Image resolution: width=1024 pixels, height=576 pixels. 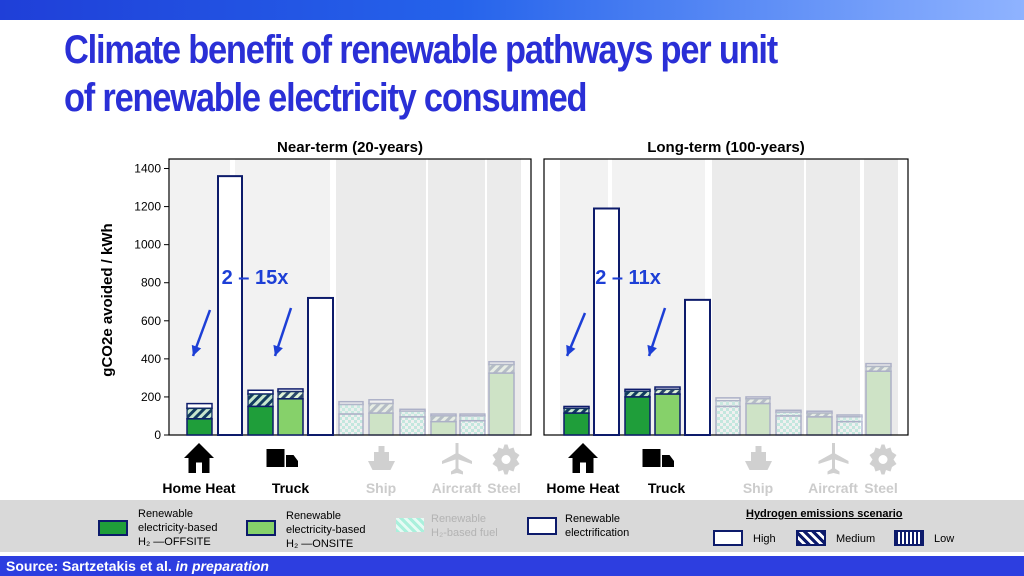 What do you see at coordinates (113, 528) in the screenshot?
I see `legend-swatch-offsite` at bounding box center [113, 528].